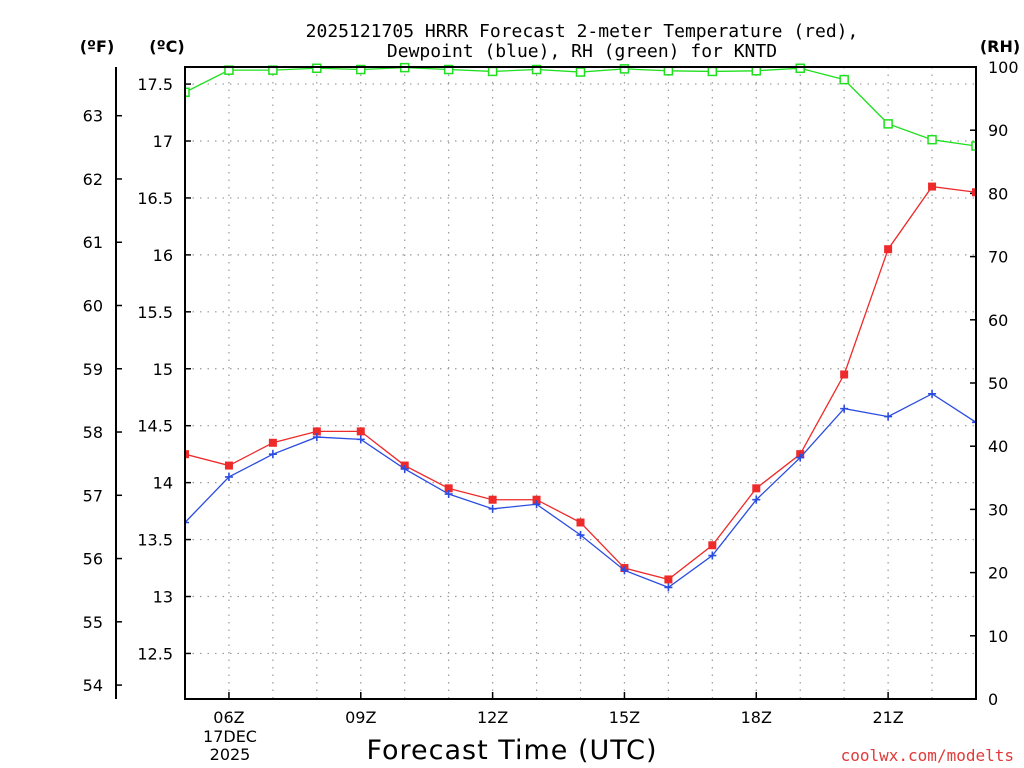 The image size is (1024, 768). Describe the element at coordinates (360, 717) in the screenshot. I see `x-tick-label: 09Z` at that location.